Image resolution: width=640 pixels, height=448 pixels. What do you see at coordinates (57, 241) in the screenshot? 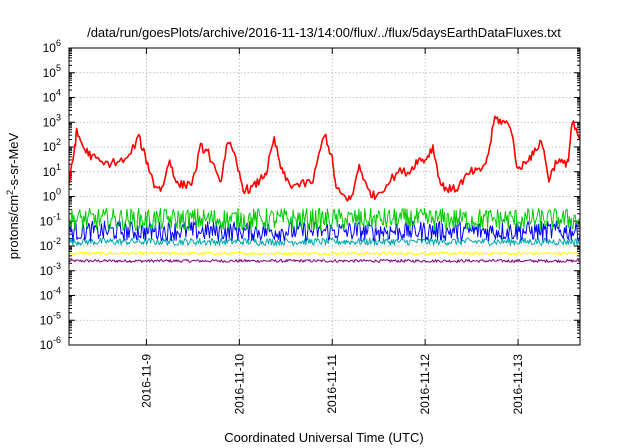
I see `y-tick-exp: -2` at bounding box center [57, 241].